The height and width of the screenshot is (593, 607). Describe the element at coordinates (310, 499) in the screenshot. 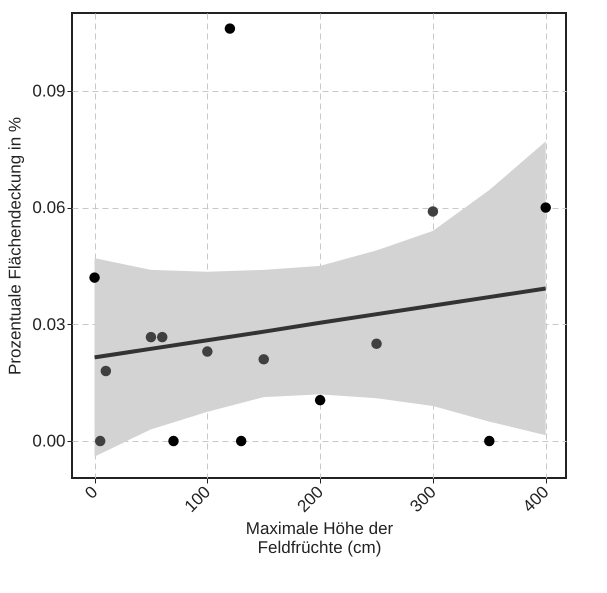

I see `x-tick-label: 200` at that location.